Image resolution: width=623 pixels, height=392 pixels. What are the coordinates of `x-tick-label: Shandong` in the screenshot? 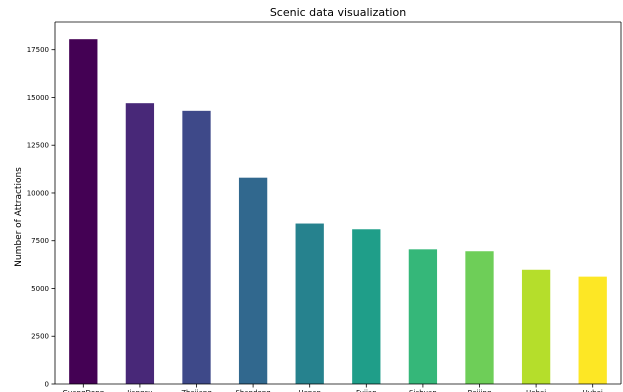 It's located at (252, 390).